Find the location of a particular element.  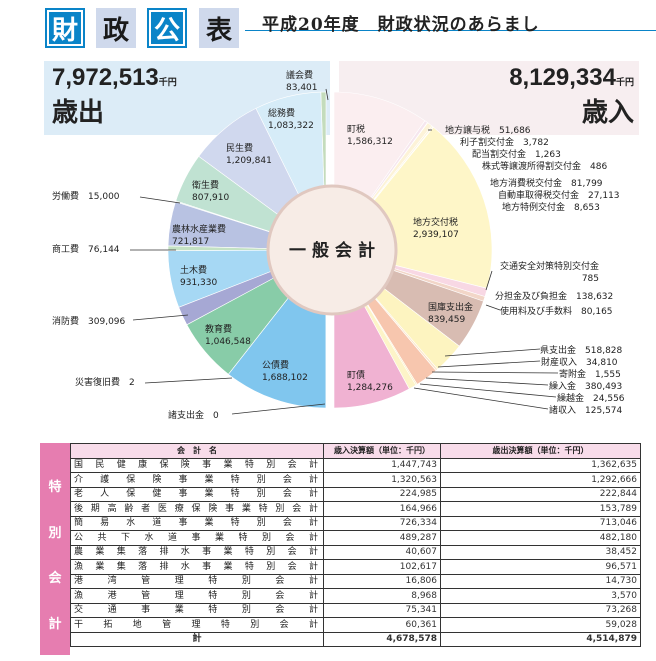

expenditure-amount: 1,292,666 is located at coordinates (540, 480).